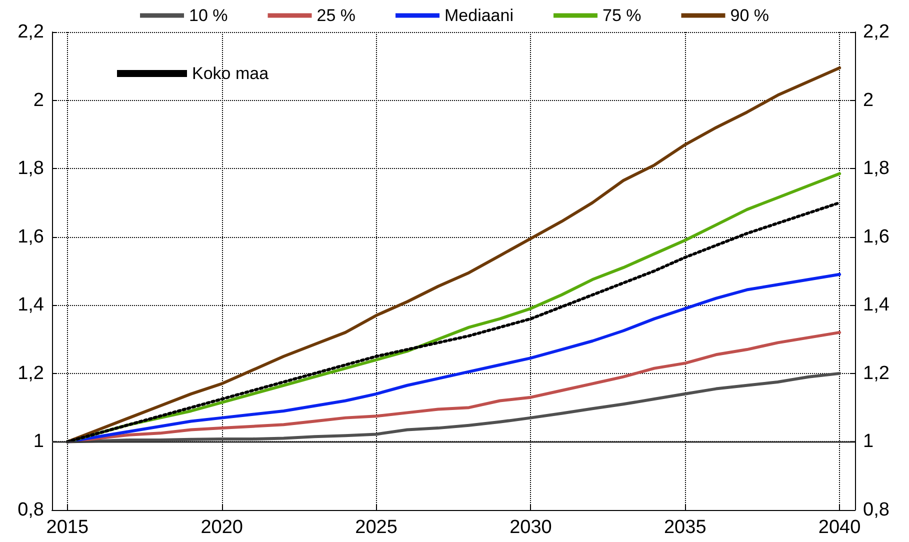 Image resolution: width=909 pixels, height=542 pixels. Describe the element at coordinates (876, 237) in the screenshot. I see `y2-tick-label: 1,6` at that location.